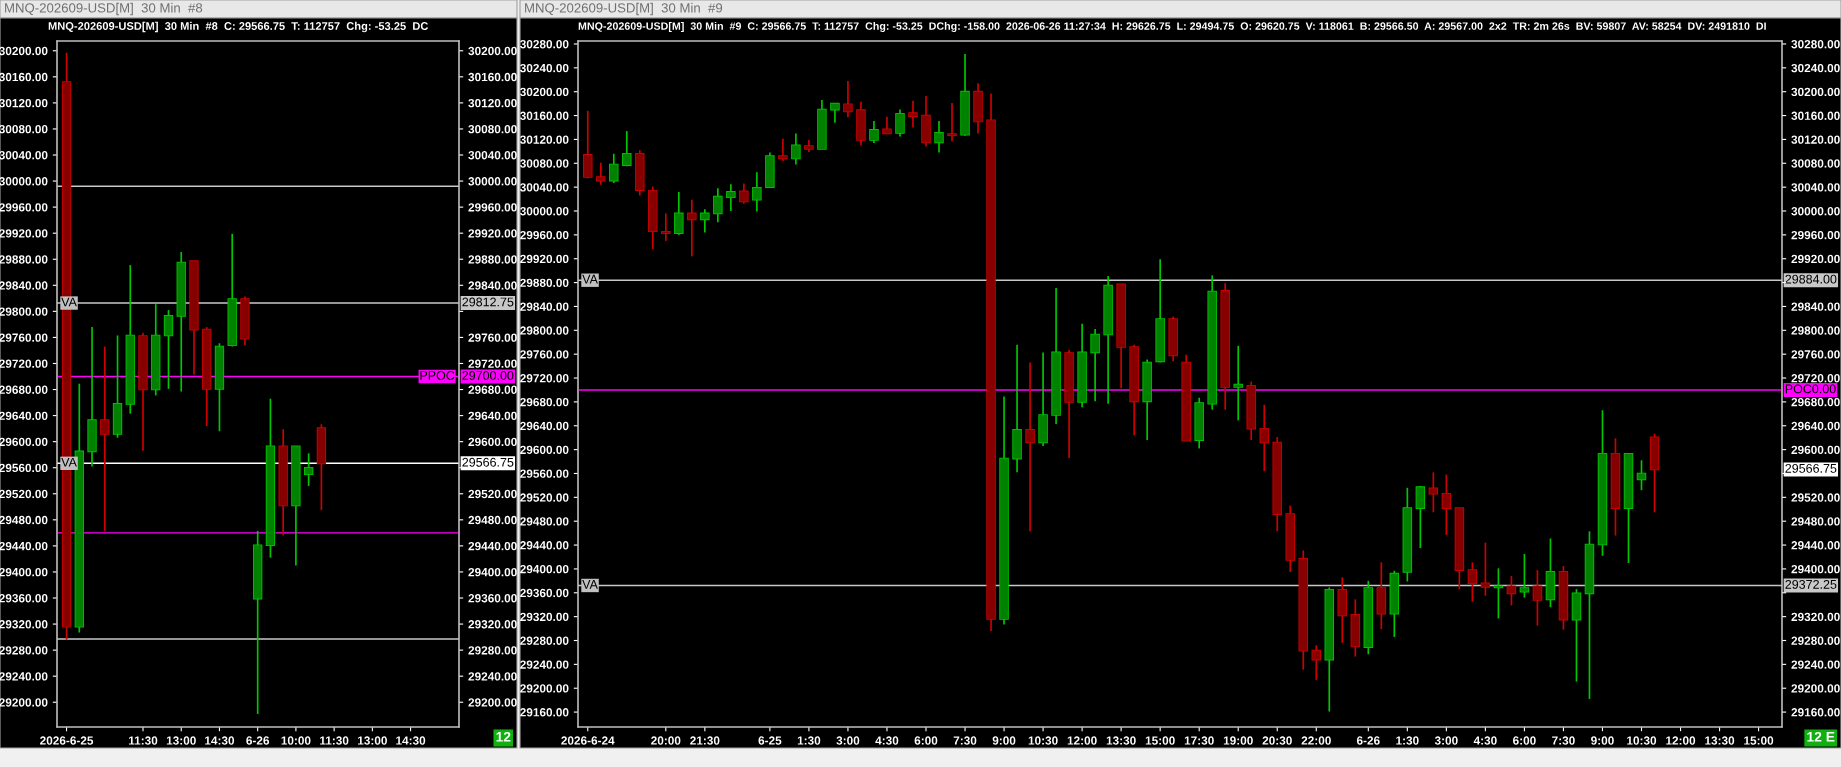  I want to click on y2-tick-label: 29320.00, so click(492, 624).